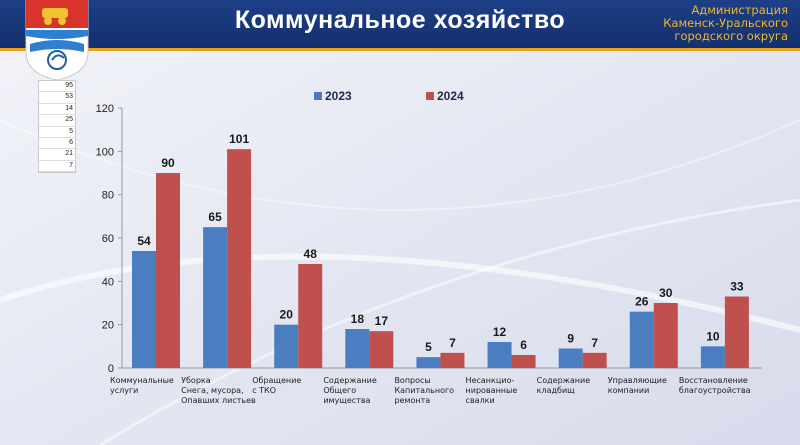  What do you see at coordinates (108, 282) in the screenshot?
I see `y-tick-label: 40` at bounding box center [108, 282].